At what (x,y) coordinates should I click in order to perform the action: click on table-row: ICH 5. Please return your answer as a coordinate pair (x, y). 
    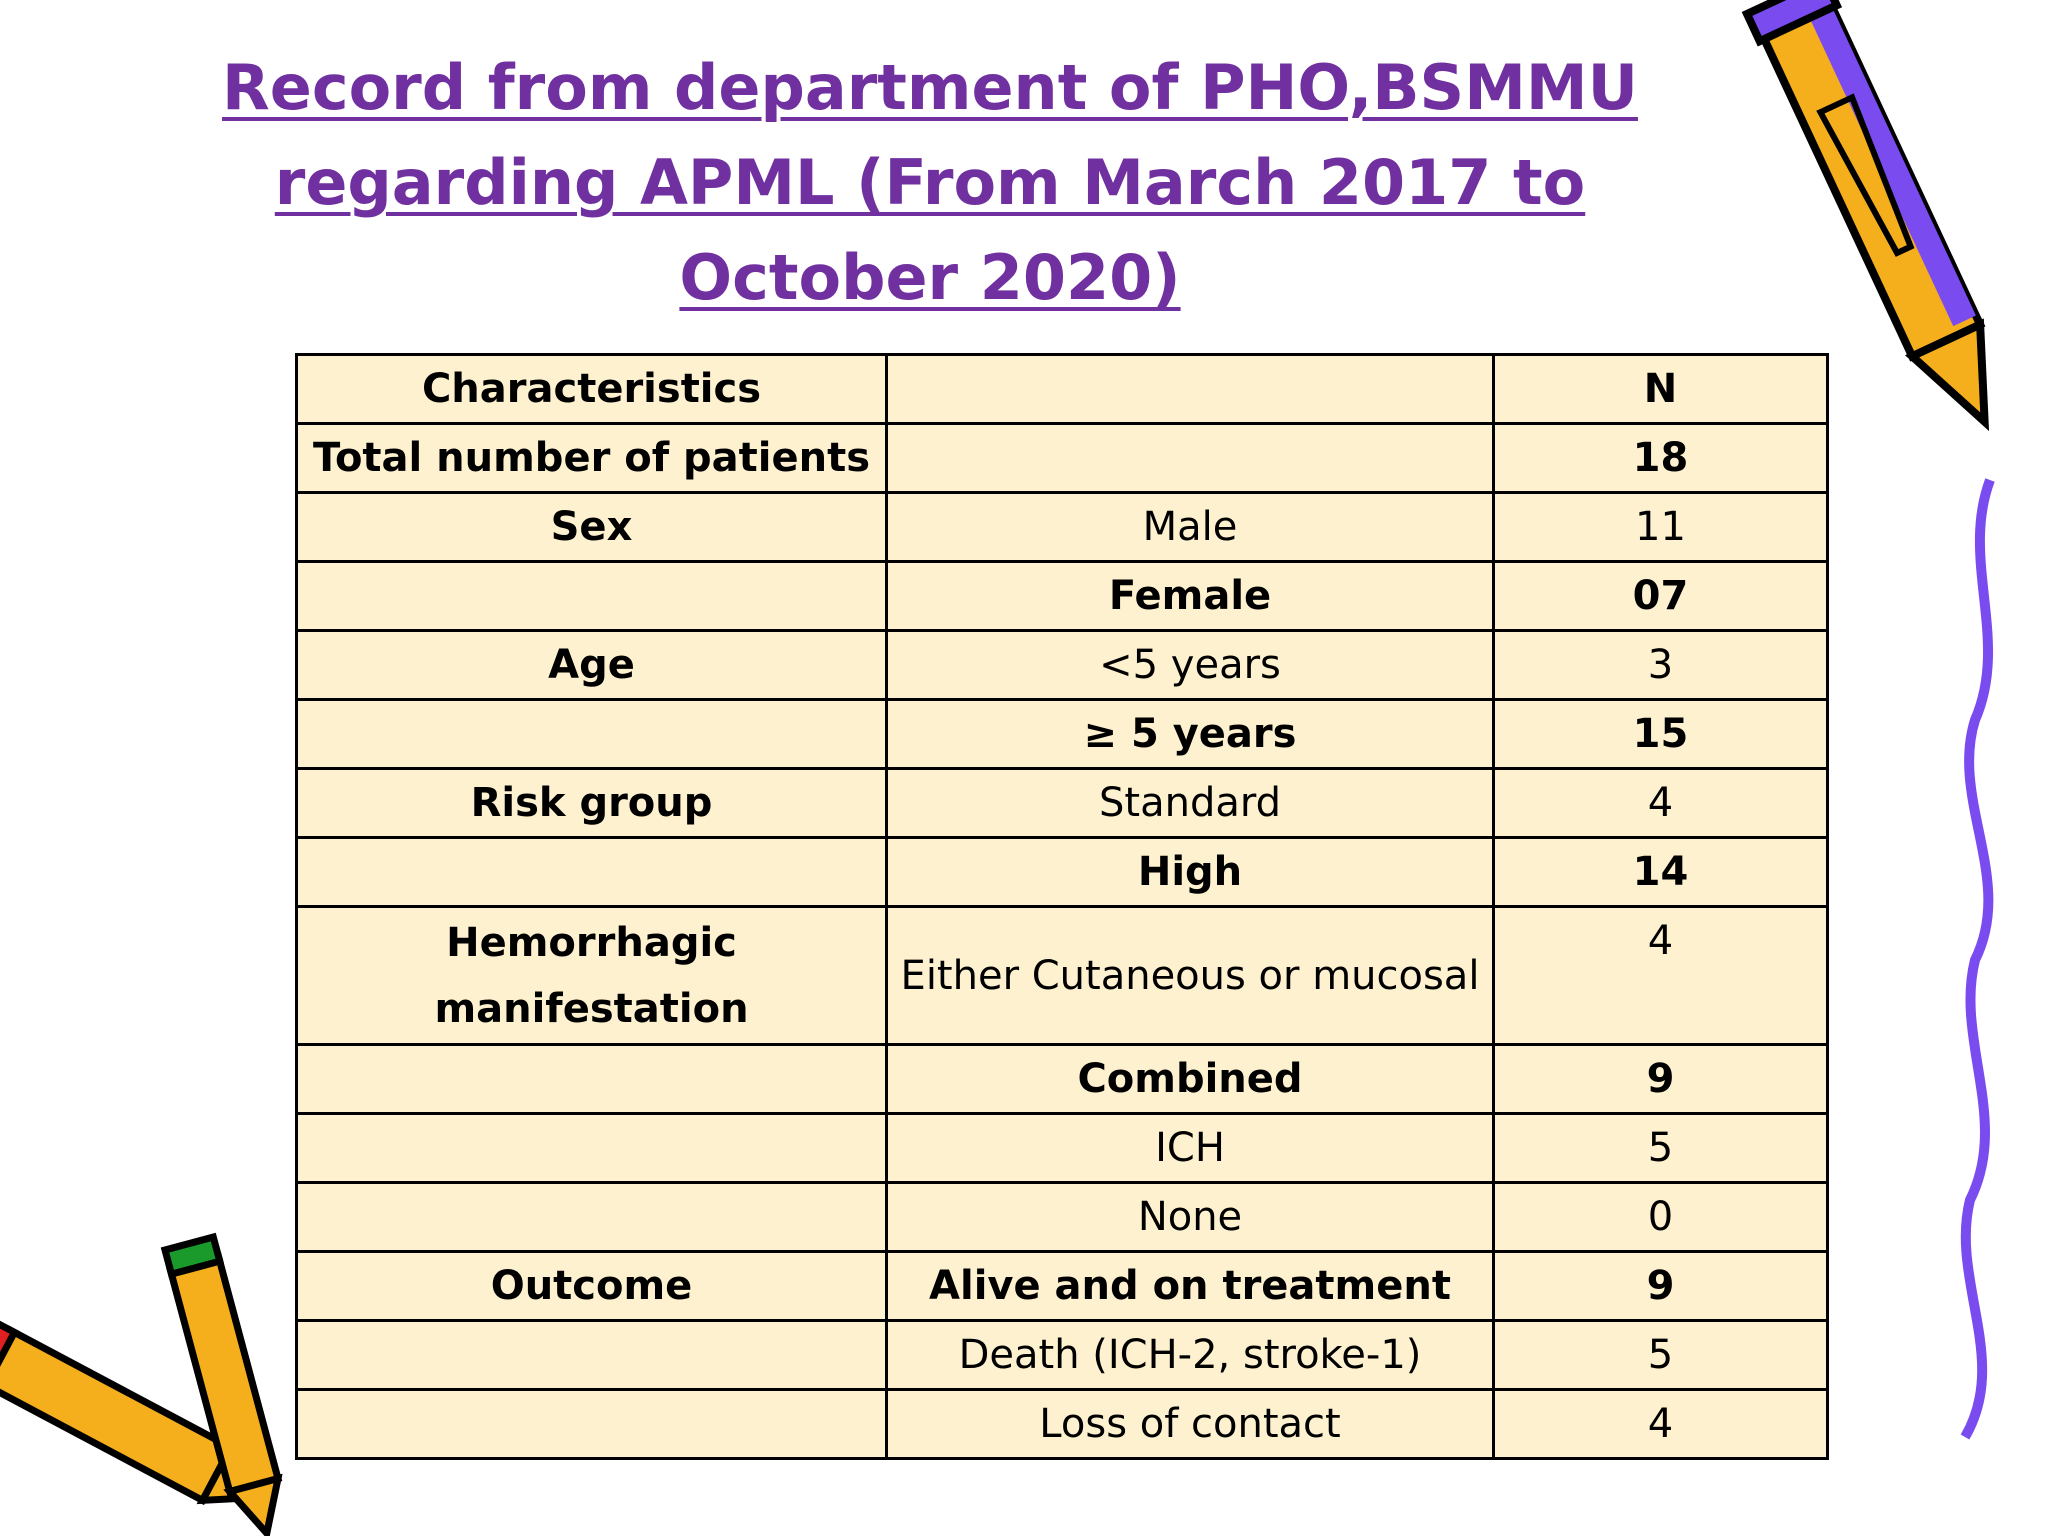
    Looking at the image, I should click on (1062, 1148).